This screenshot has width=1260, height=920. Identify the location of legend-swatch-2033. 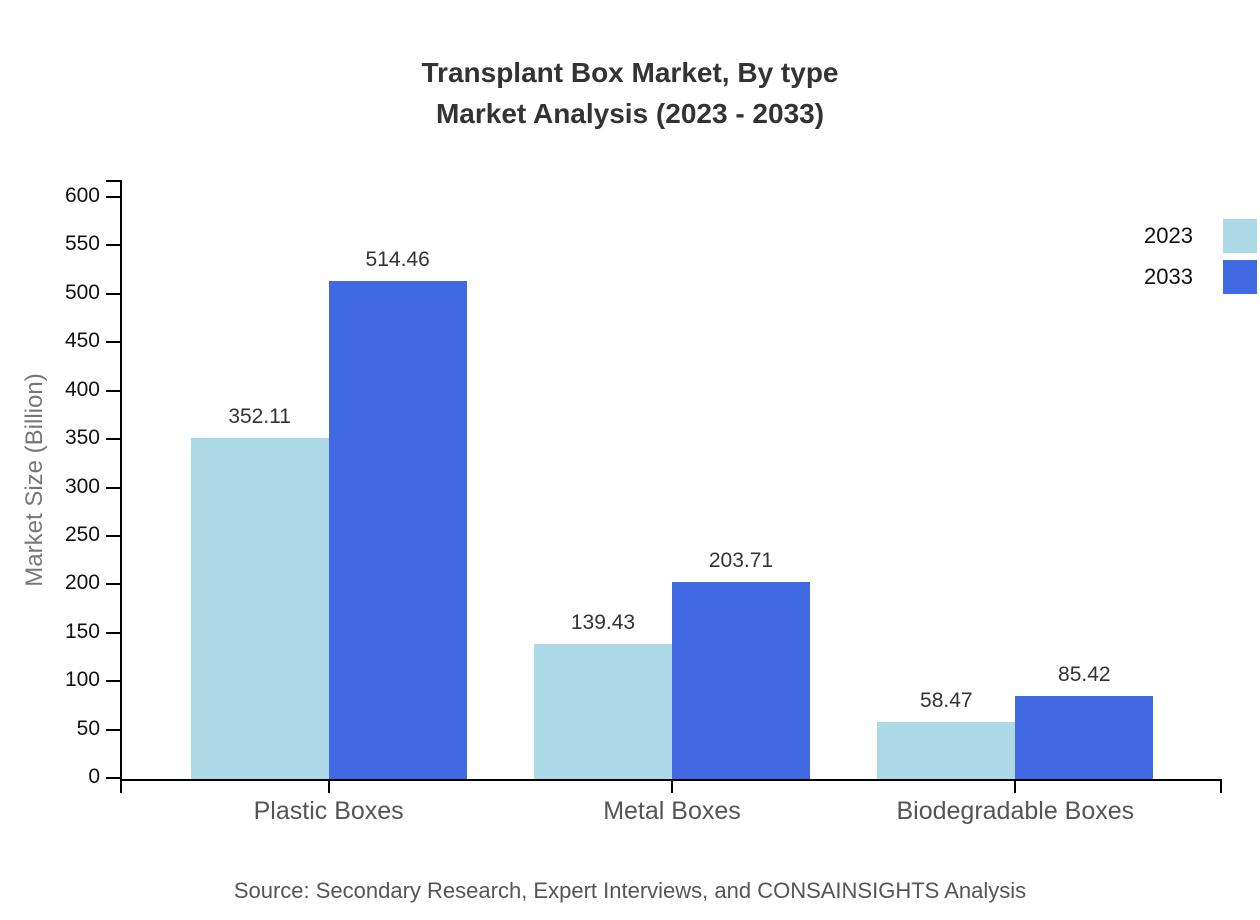
(1240, 277).